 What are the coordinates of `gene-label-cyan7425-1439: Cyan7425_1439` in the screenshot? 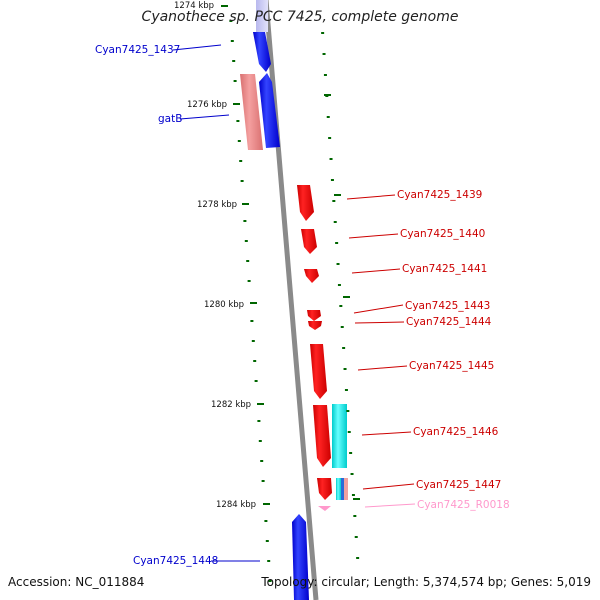 It's located at (439, 195).